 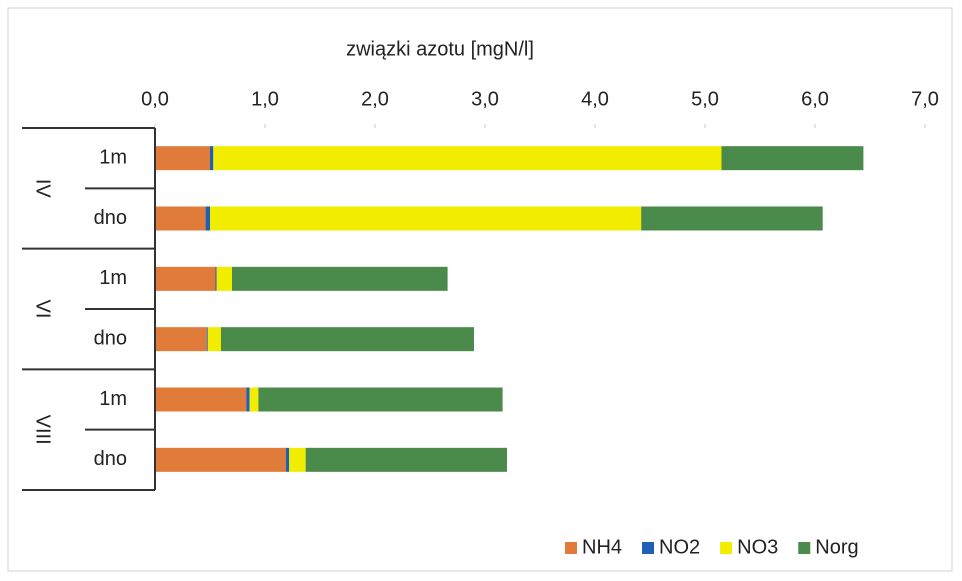 I want to click on group-label: IV, so click(x=43, y=189).